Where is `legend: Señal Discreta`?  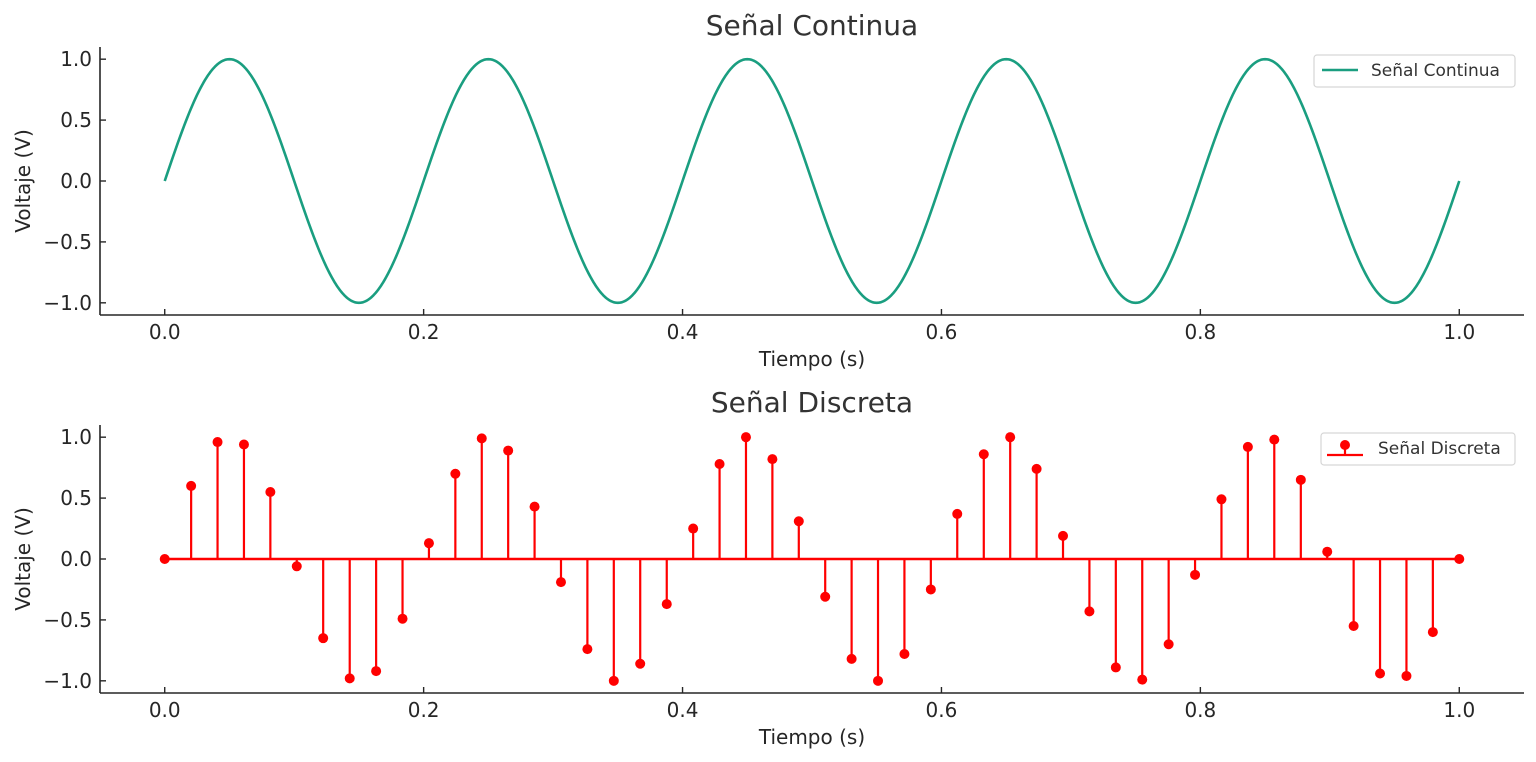 legend: Señal Discreta is located at coordinates (1418, 449).